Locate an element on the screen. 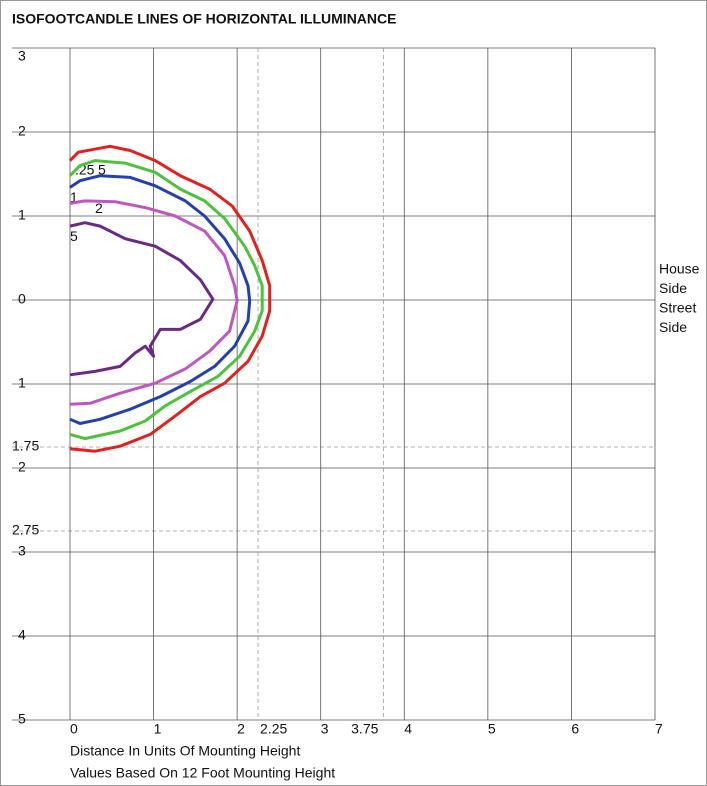 Image resolution: width=707 pixels, height=786 pixels. y-reference-label: 1.75 is located at coordinates (25, 446).